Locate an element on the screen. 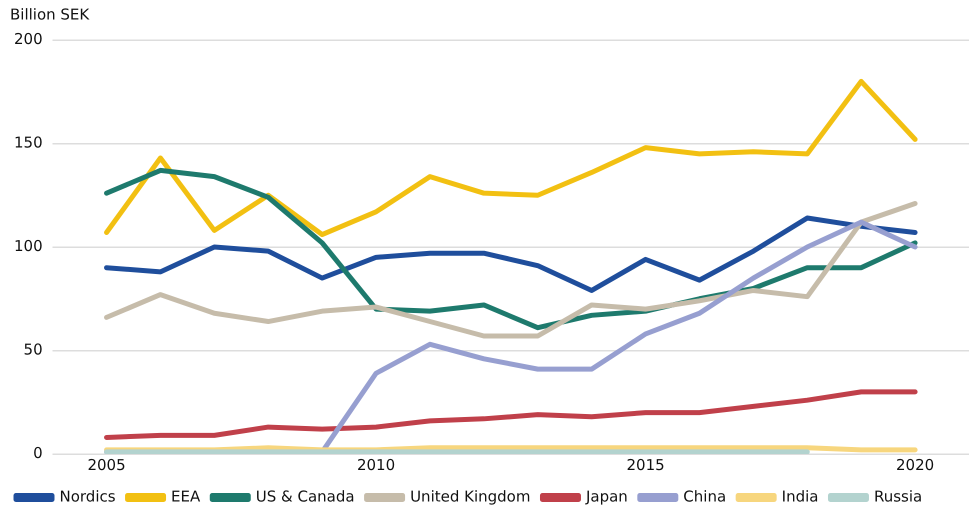 This screenshot has width=979, height=515. y-tick-label: 50 is located at coordinates (33, 349).